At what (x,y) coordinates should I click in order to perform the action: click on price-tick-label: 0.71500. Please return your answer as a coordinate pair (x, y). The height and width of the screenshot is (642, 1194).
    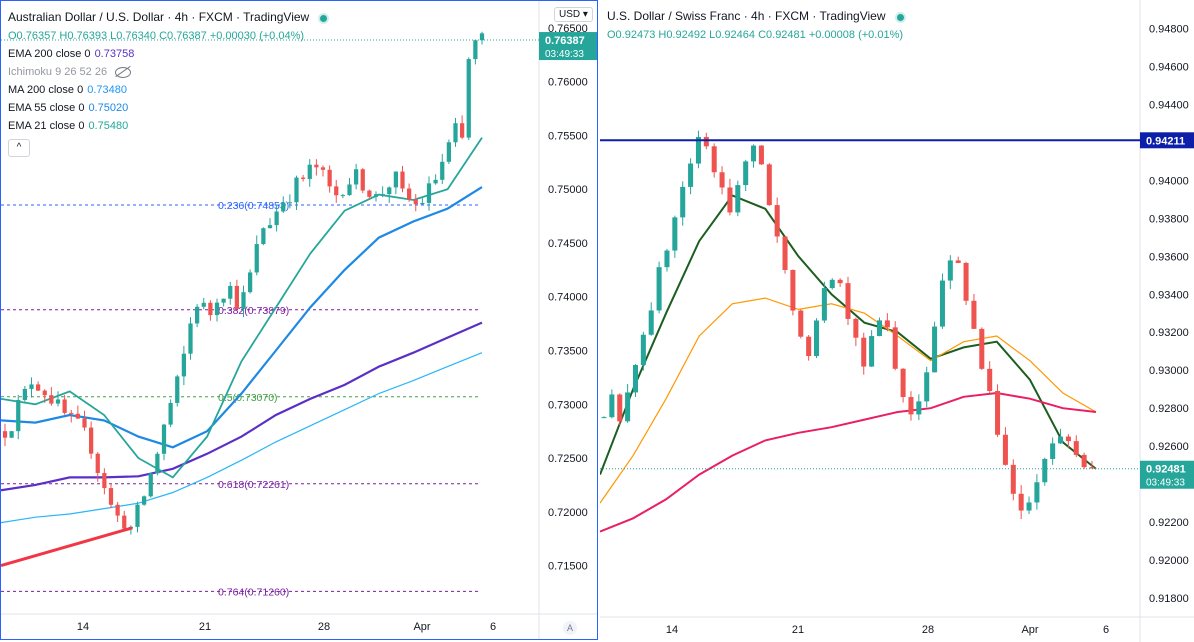
    Looking at the image, I should click on (568, 567).